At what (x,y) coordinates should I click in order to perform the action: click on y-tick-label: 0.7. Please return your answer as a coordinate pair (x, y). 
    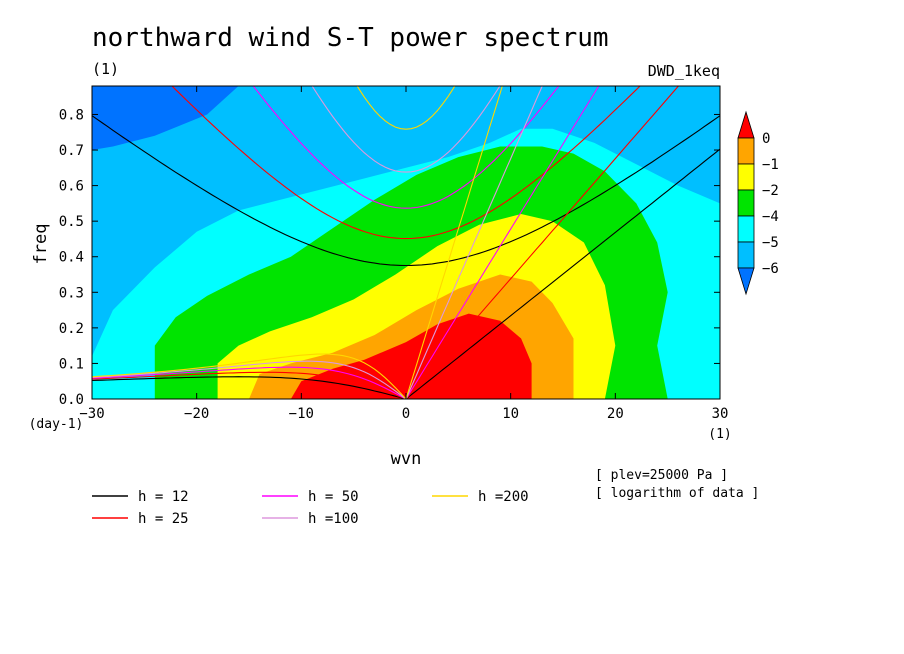
    Looking at the image, I should click on (71, 151).